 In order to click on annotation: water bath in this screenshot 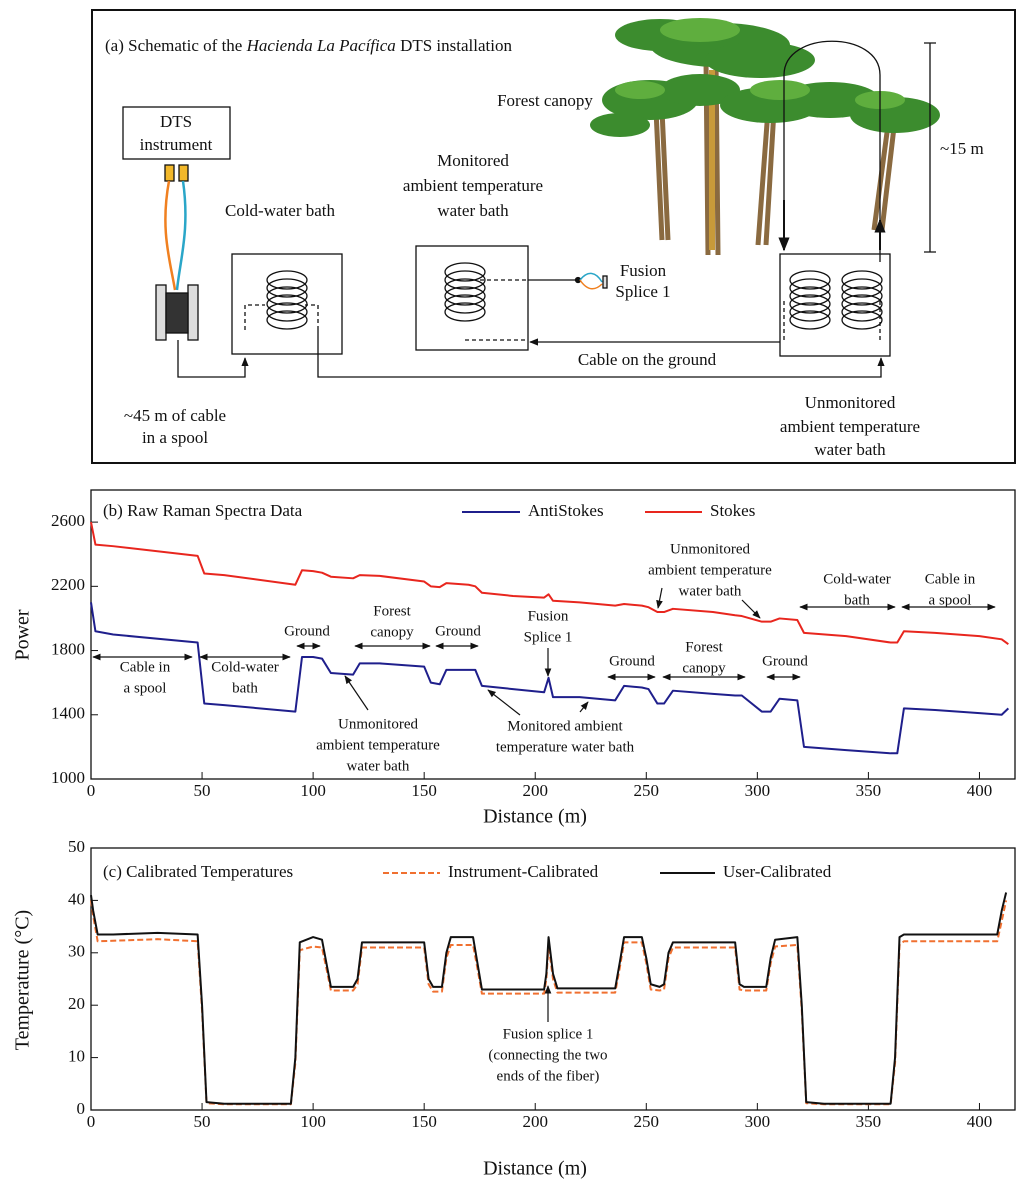, I will do `click(378, 766)`.